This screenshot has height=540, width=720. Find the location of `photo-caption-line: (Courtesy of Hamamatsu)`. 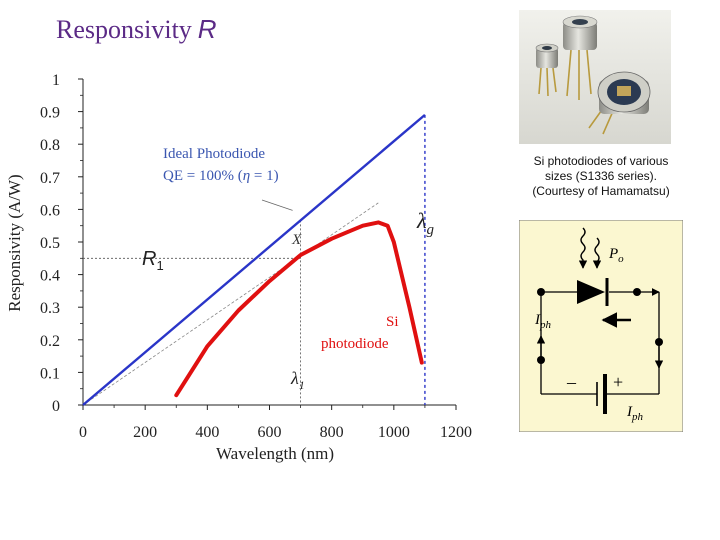

photo-caption-line: (Courtesy of Hamamatsu) is located at coordinates (601, 191).